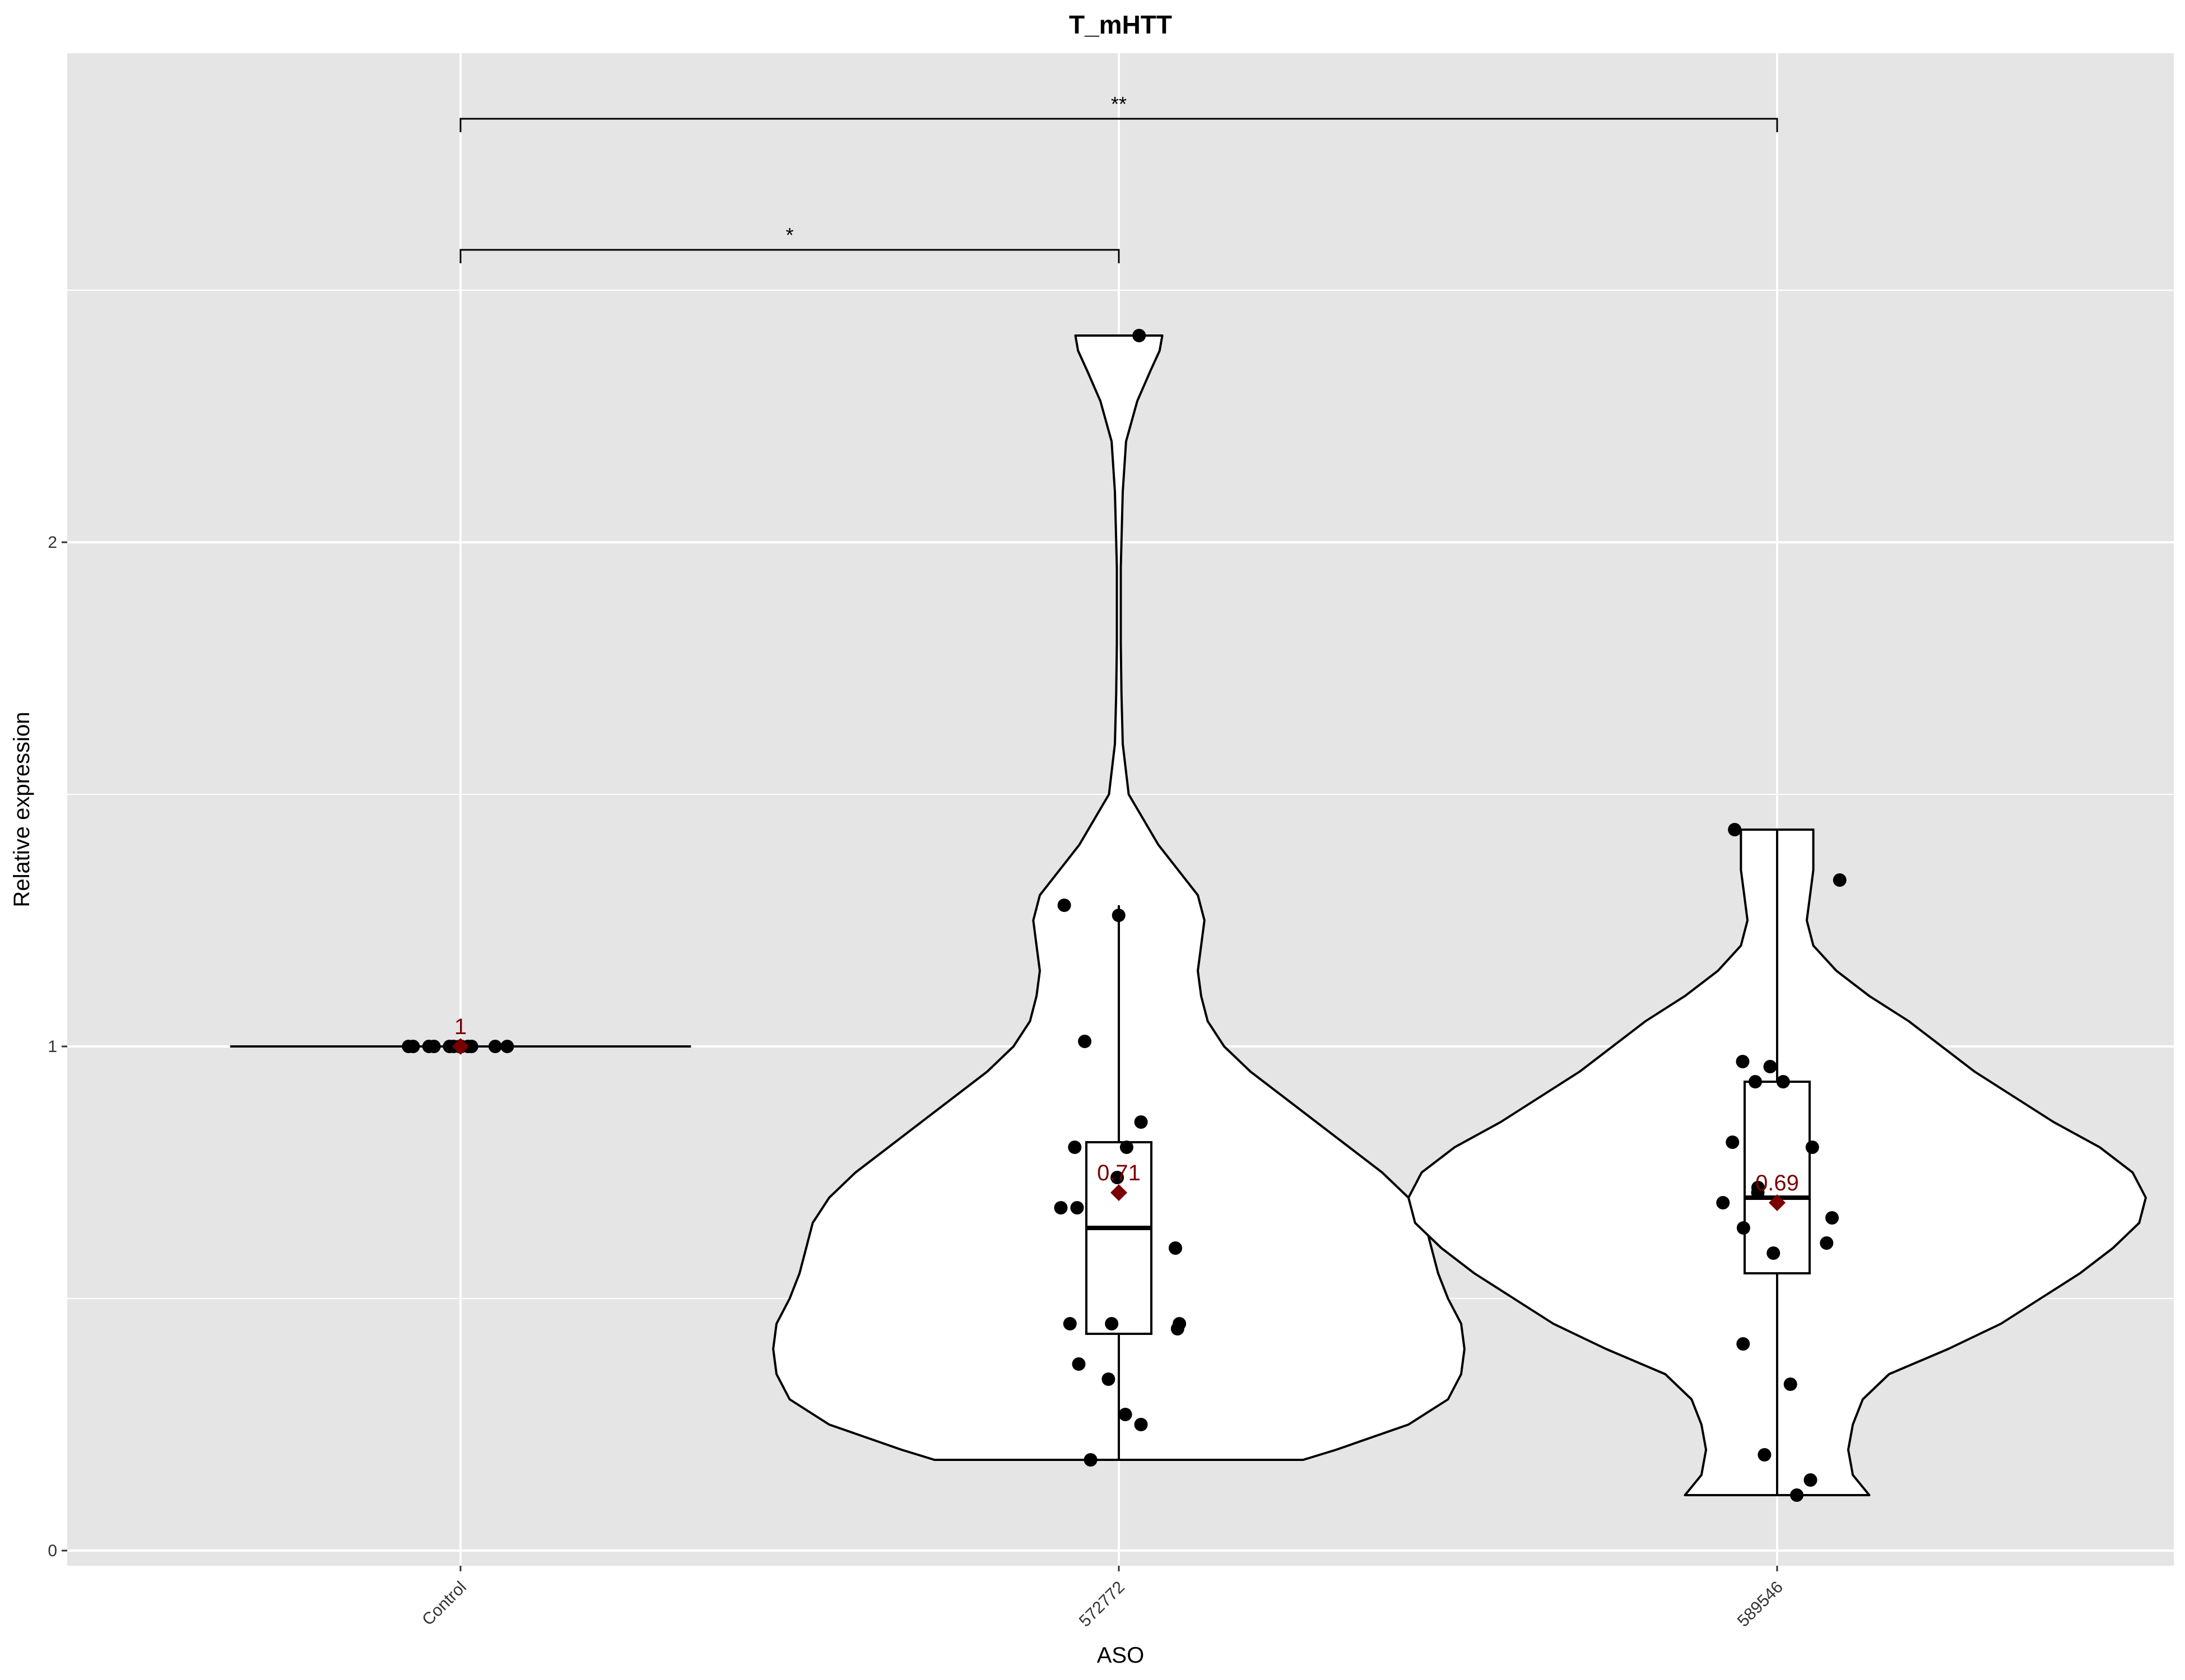 This screenshot has width=2185, height=1680. I want to click on y-axis-title: Relative expression, so click(22, 809).